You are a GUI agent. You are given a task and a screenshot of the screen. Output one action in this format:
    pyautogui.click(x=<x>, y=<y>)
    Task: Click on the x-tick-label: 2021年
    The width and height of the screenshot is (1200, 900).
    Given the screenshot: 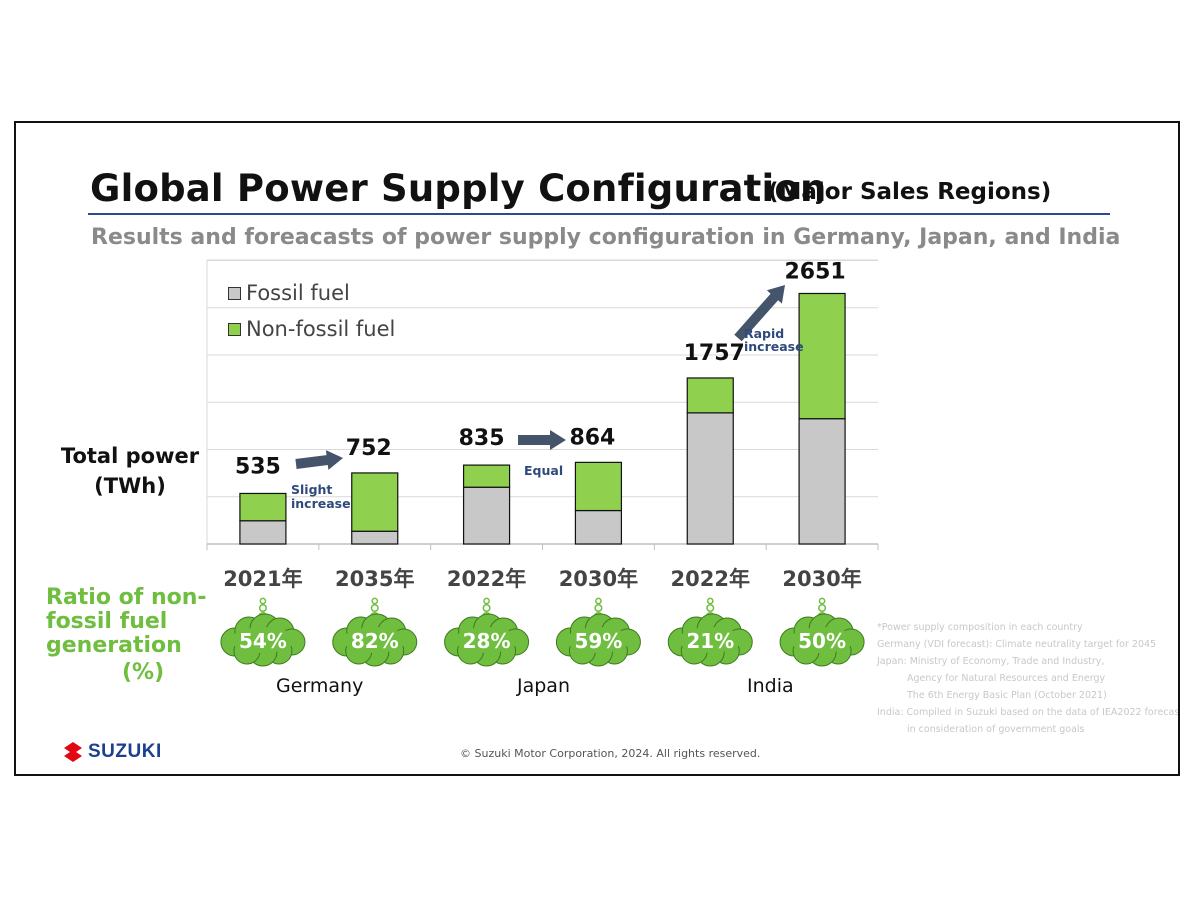 What is the action you would take?
    pyautogui.click(x=262, y=579)
    